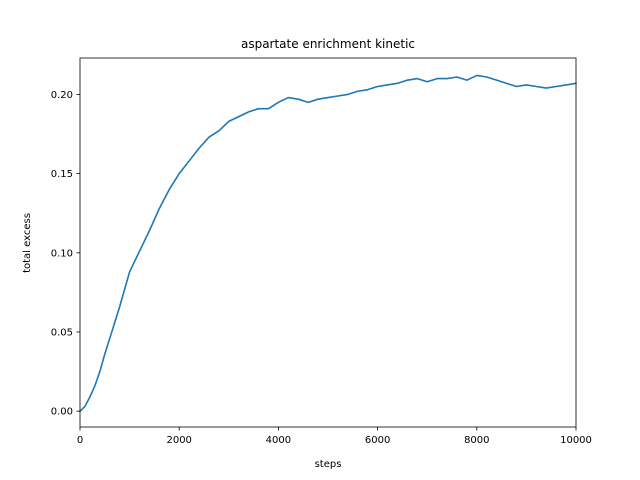  What do you see at coordinates (476, 440) in the screenshot?
I see `x-tick-label: 8000` at bounding box center [476, 440].